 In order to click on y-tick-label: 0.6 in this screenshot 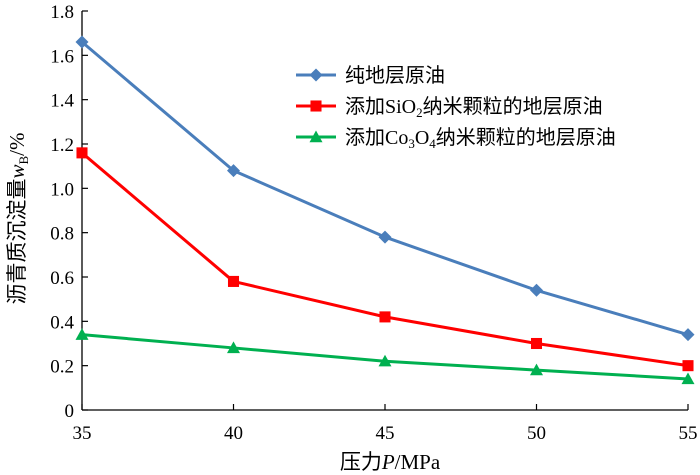, I will do `click(62, 278)`.